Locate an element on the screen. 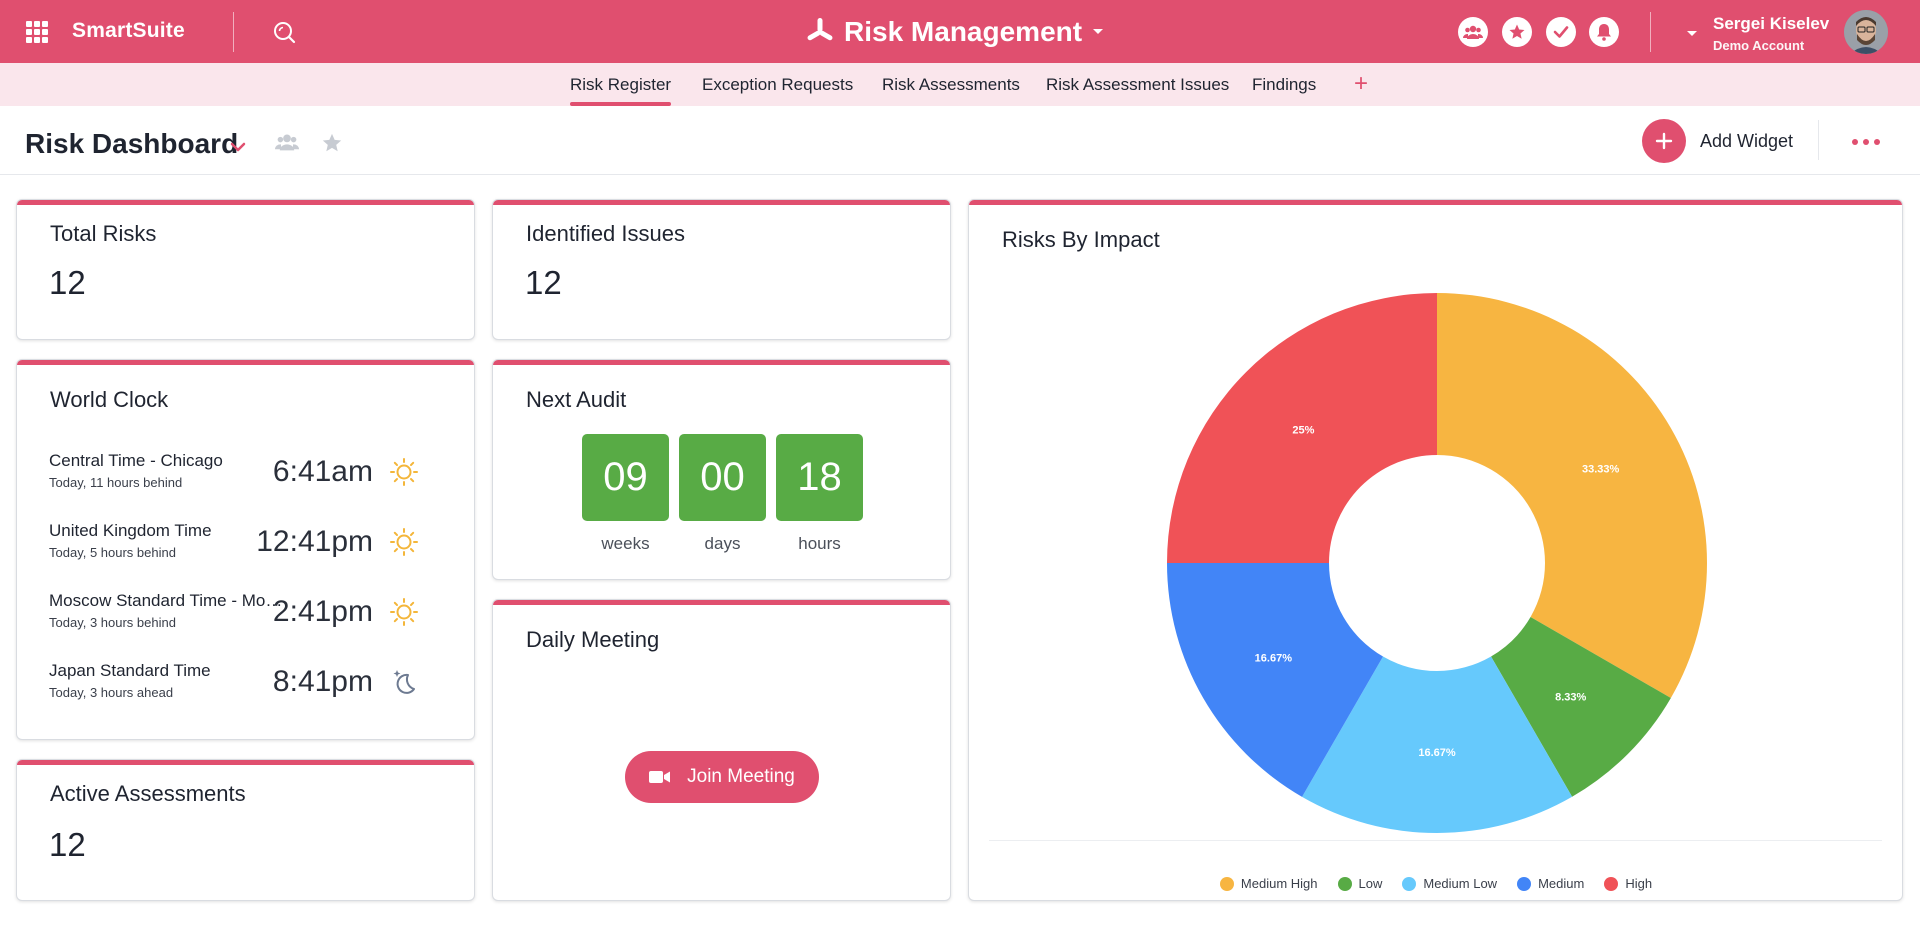 This screenshot has width=1920, height=932. user-menu-caret-icon is located at coordinates (1692, 34).